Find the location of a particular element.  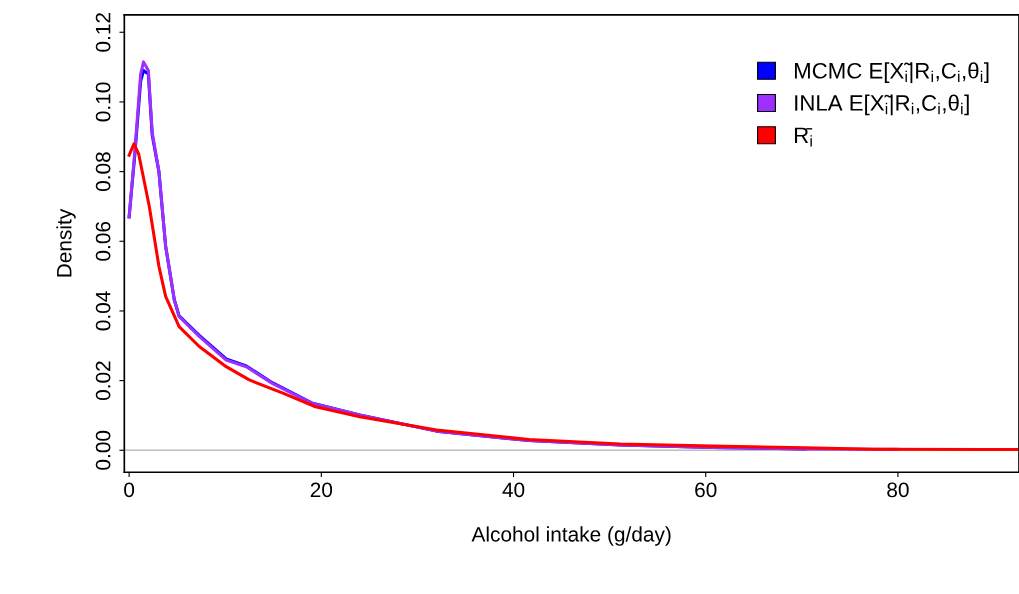

y-axis-title: Density is located at coordinates (66, 242).